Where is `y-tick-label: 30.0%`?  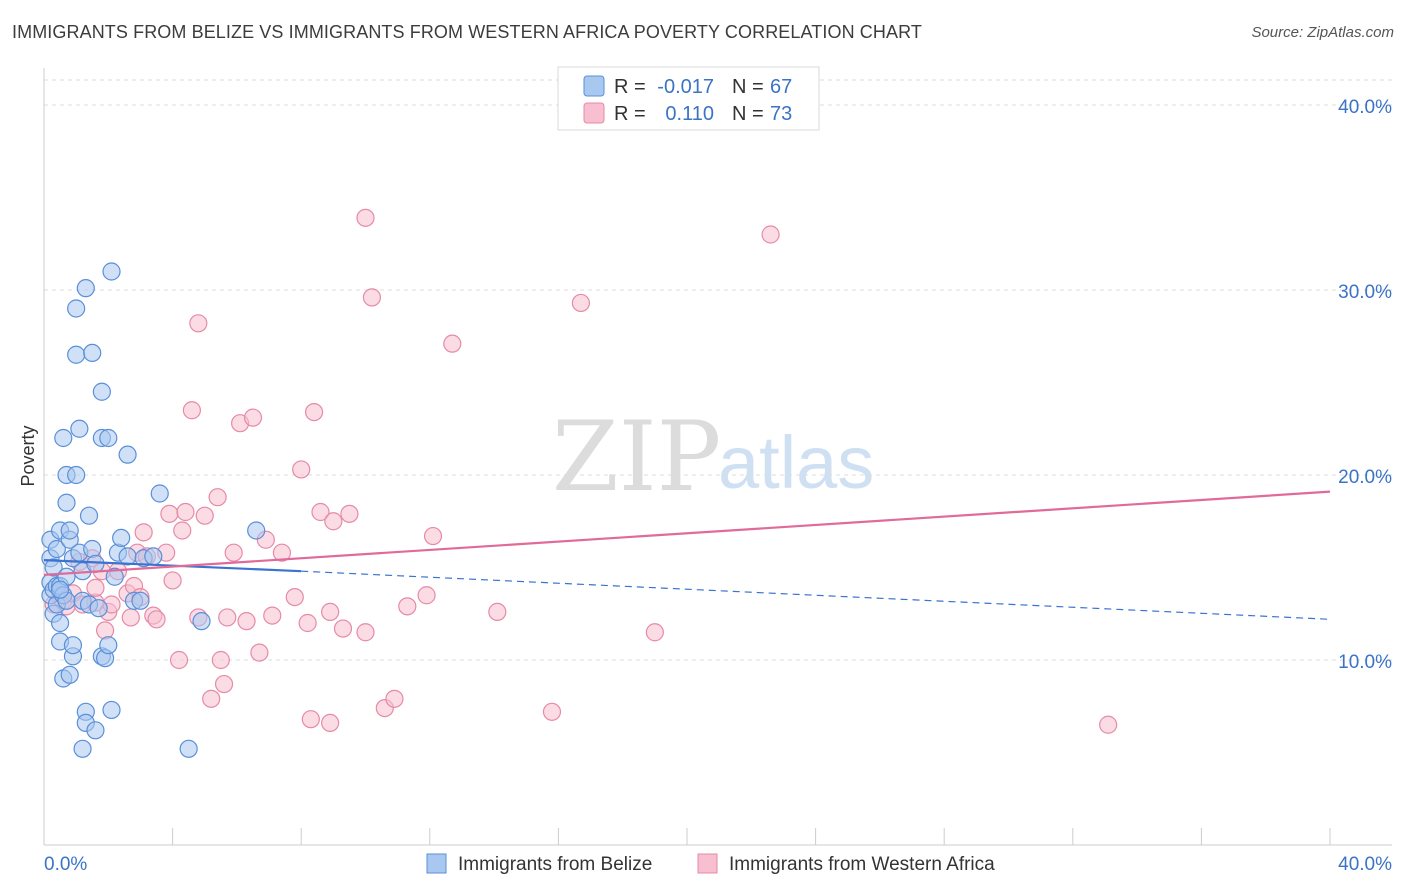
y-tick-label: 30.0% is located at coordinates (1365, 292).